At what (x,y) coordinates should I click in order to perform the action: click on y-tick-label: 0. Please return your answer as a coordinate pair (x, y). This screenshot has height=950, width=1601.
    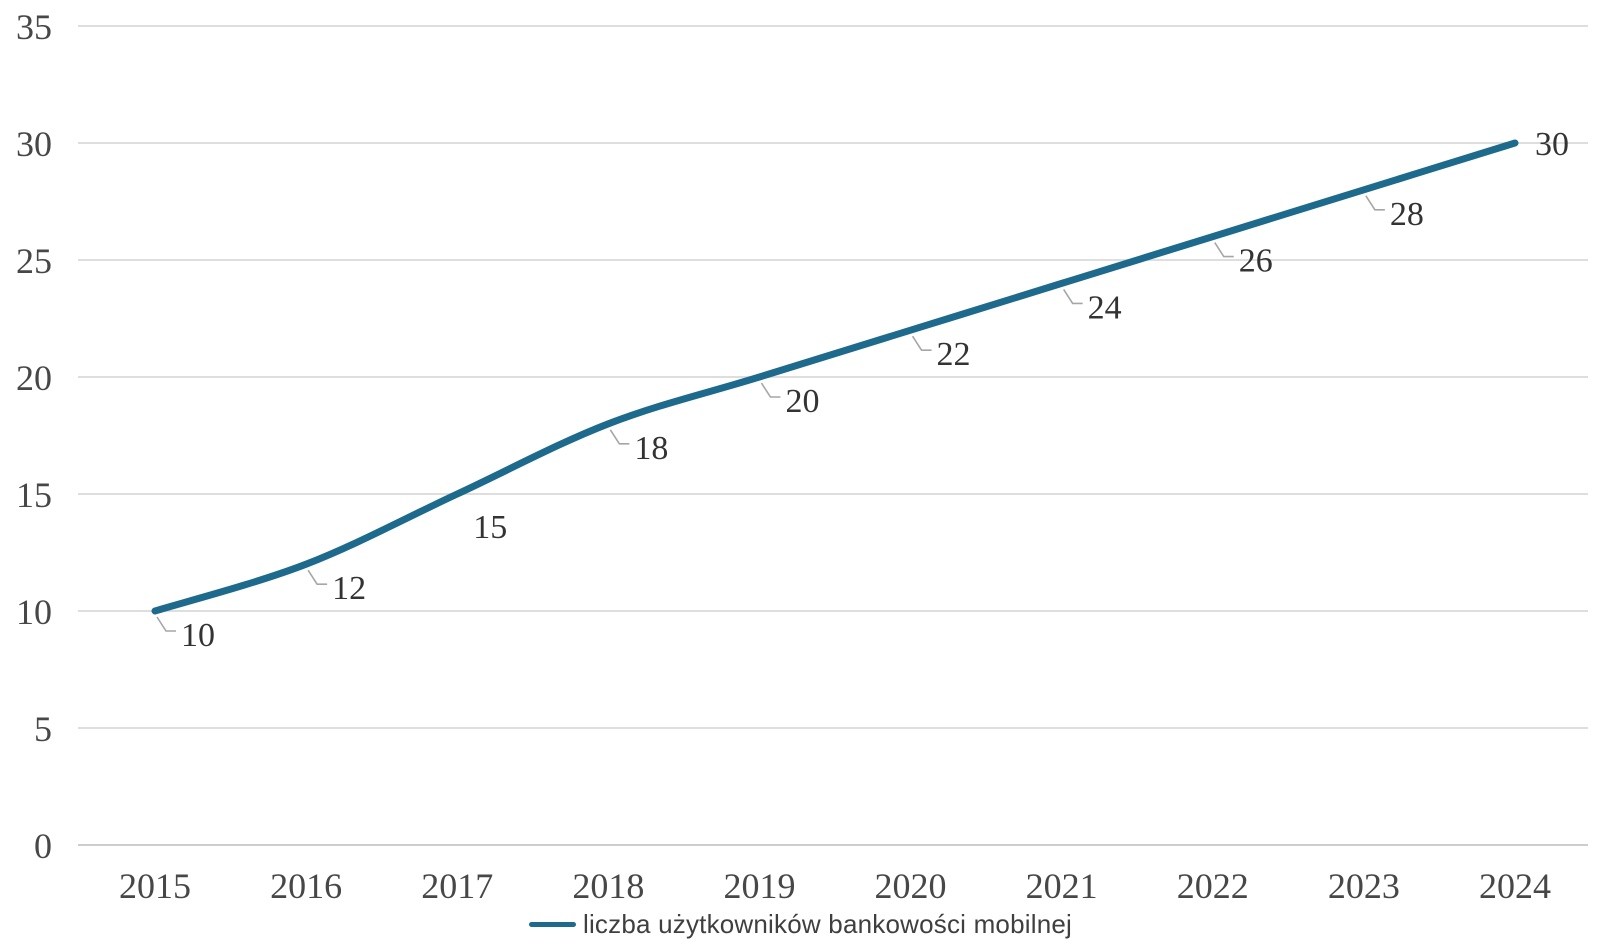
    Looking at the image, I should click on (43, 846).